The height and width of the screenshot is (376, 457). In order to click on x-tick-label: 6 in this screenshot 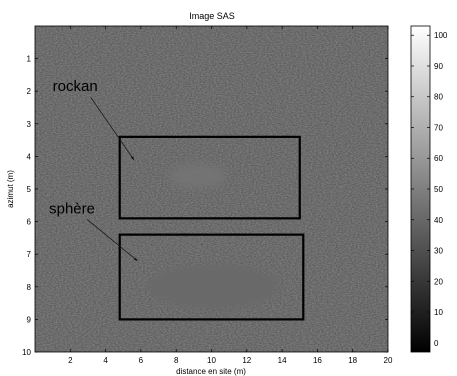, I will do `click(141, 360)`.